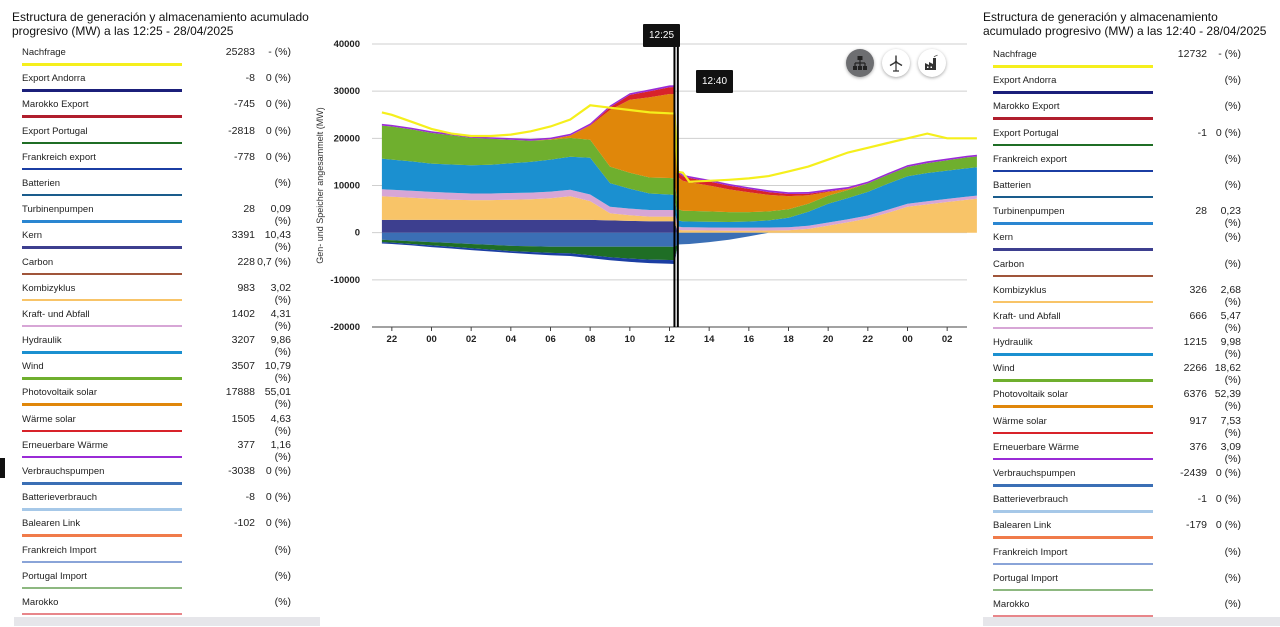 The image size is (1280, 627). I want to click on left-scrollbar, so click(167, 621).